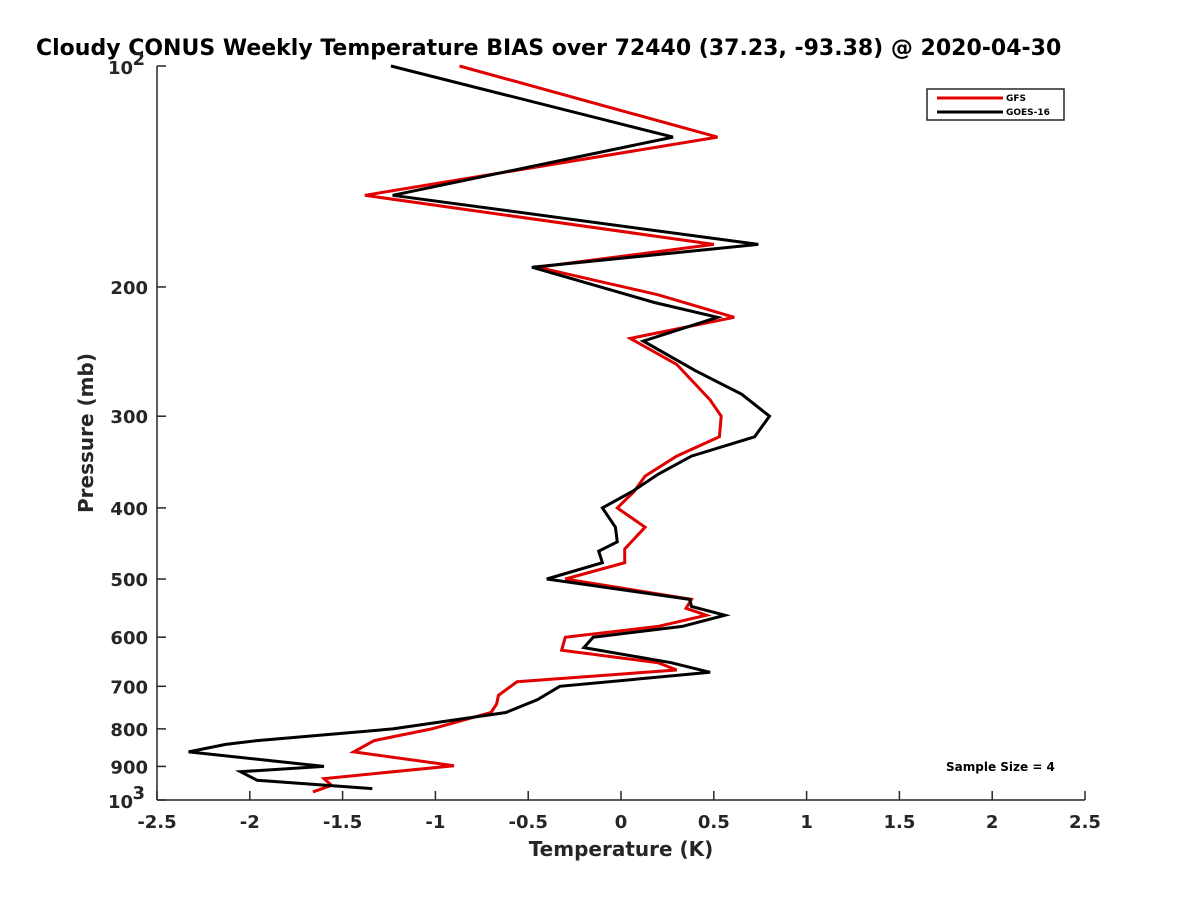  What do you see at coordinates (129, 687) in the screenshot?
I see `y-tick-label: 700` at bounding box center [129, 687].